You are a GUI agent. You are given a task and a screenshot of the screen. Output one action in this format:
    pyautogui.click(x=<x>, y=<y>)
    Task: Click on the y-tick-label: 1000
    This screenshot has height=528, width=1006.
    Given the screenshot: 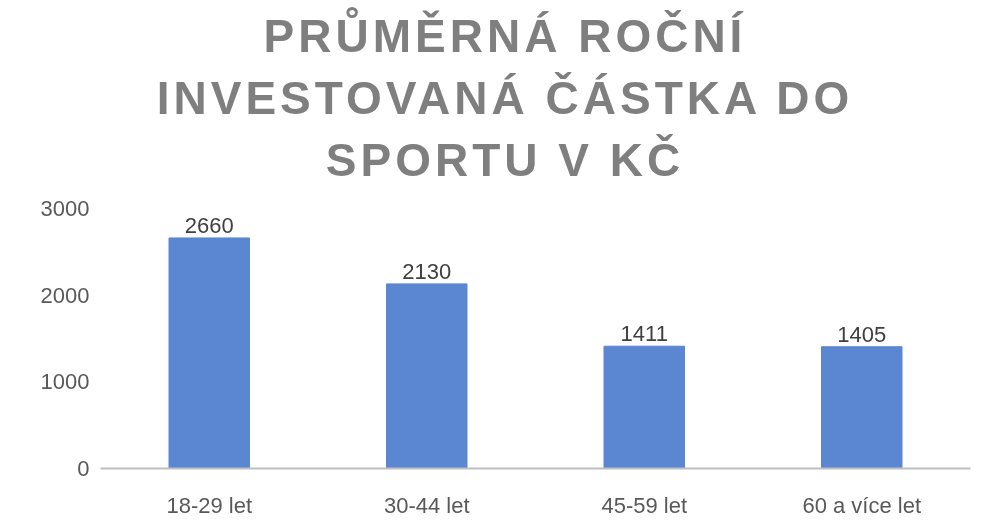 What is the action you would take?
    pyautogui.click(x=65, y=382)
    